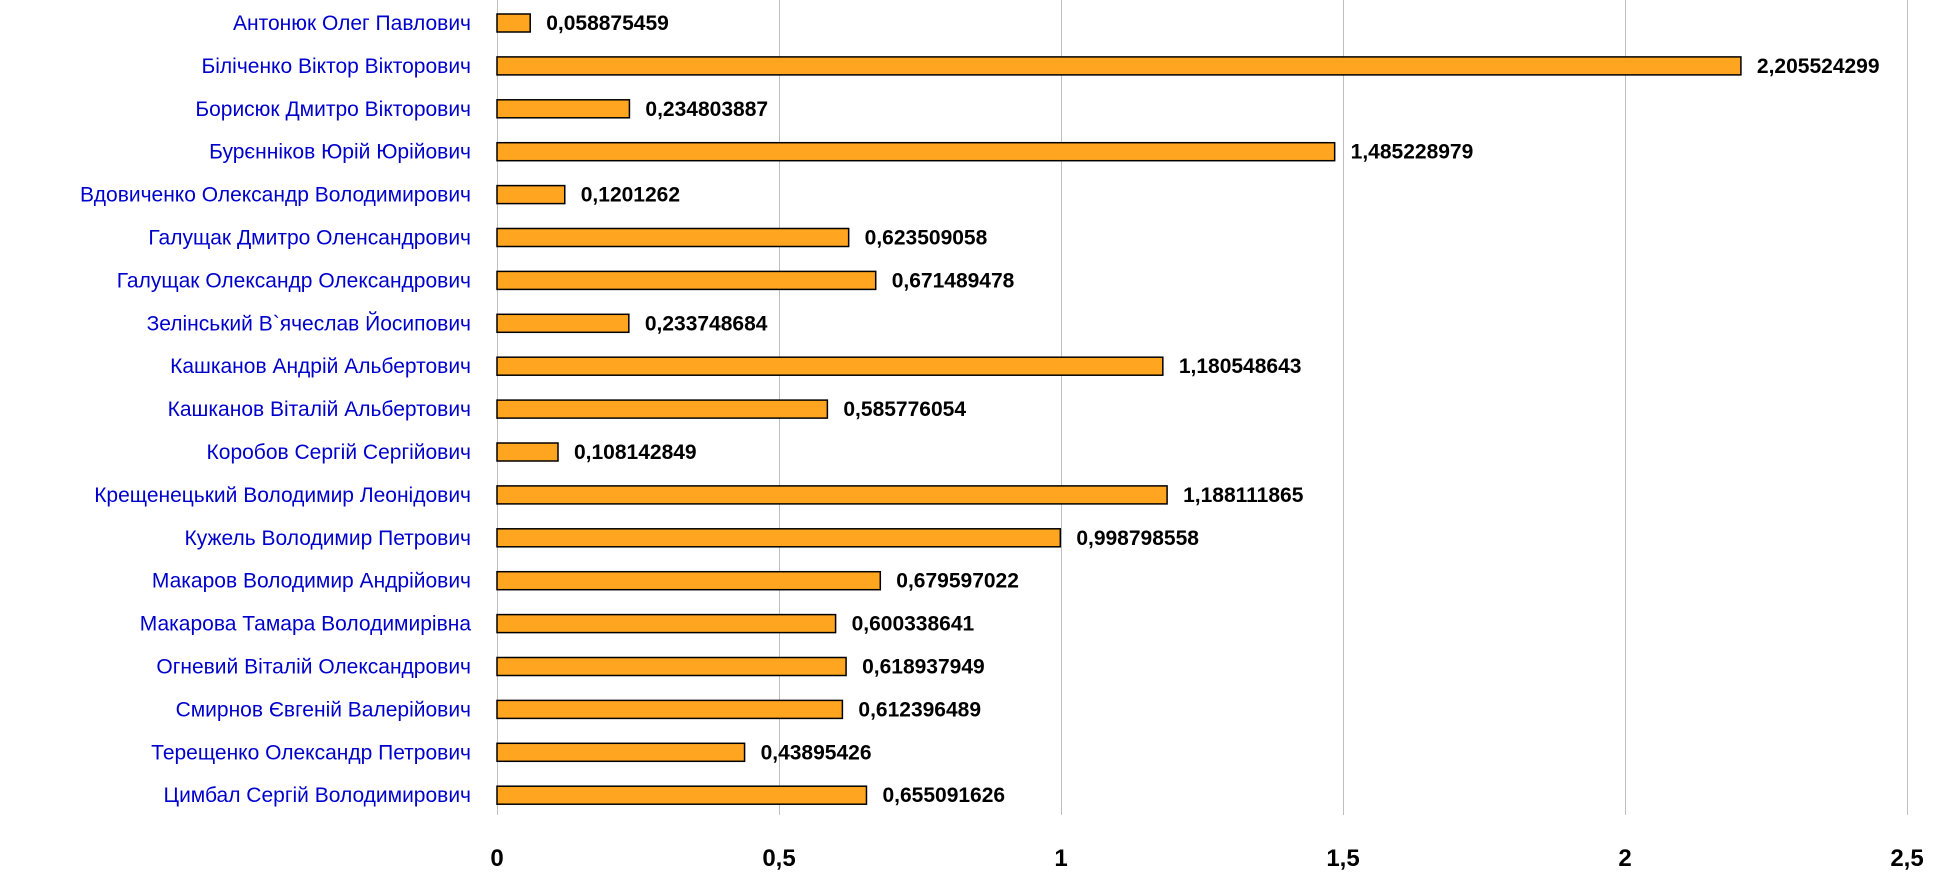 The width and height of the screenshot is (1933, 873). What do you see at coordinates (957, 581) in the screenshot?
I see `data-label: 0,679597022` at bounding box center [957, 581].